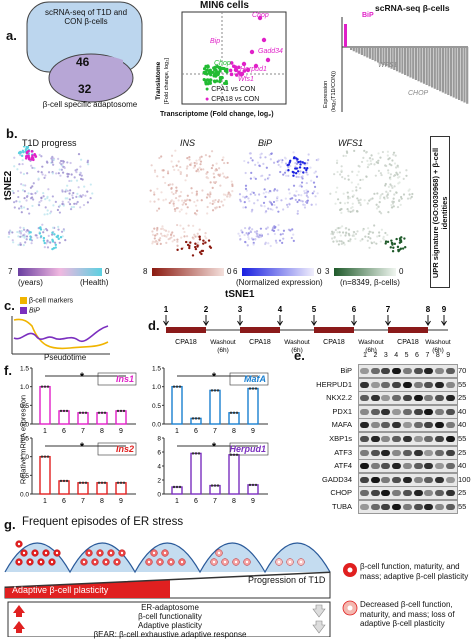  What do you see at coordinates (33, 158) in the screenshot?
I see `tsne-cell-early` at bounding box center [33, 158].